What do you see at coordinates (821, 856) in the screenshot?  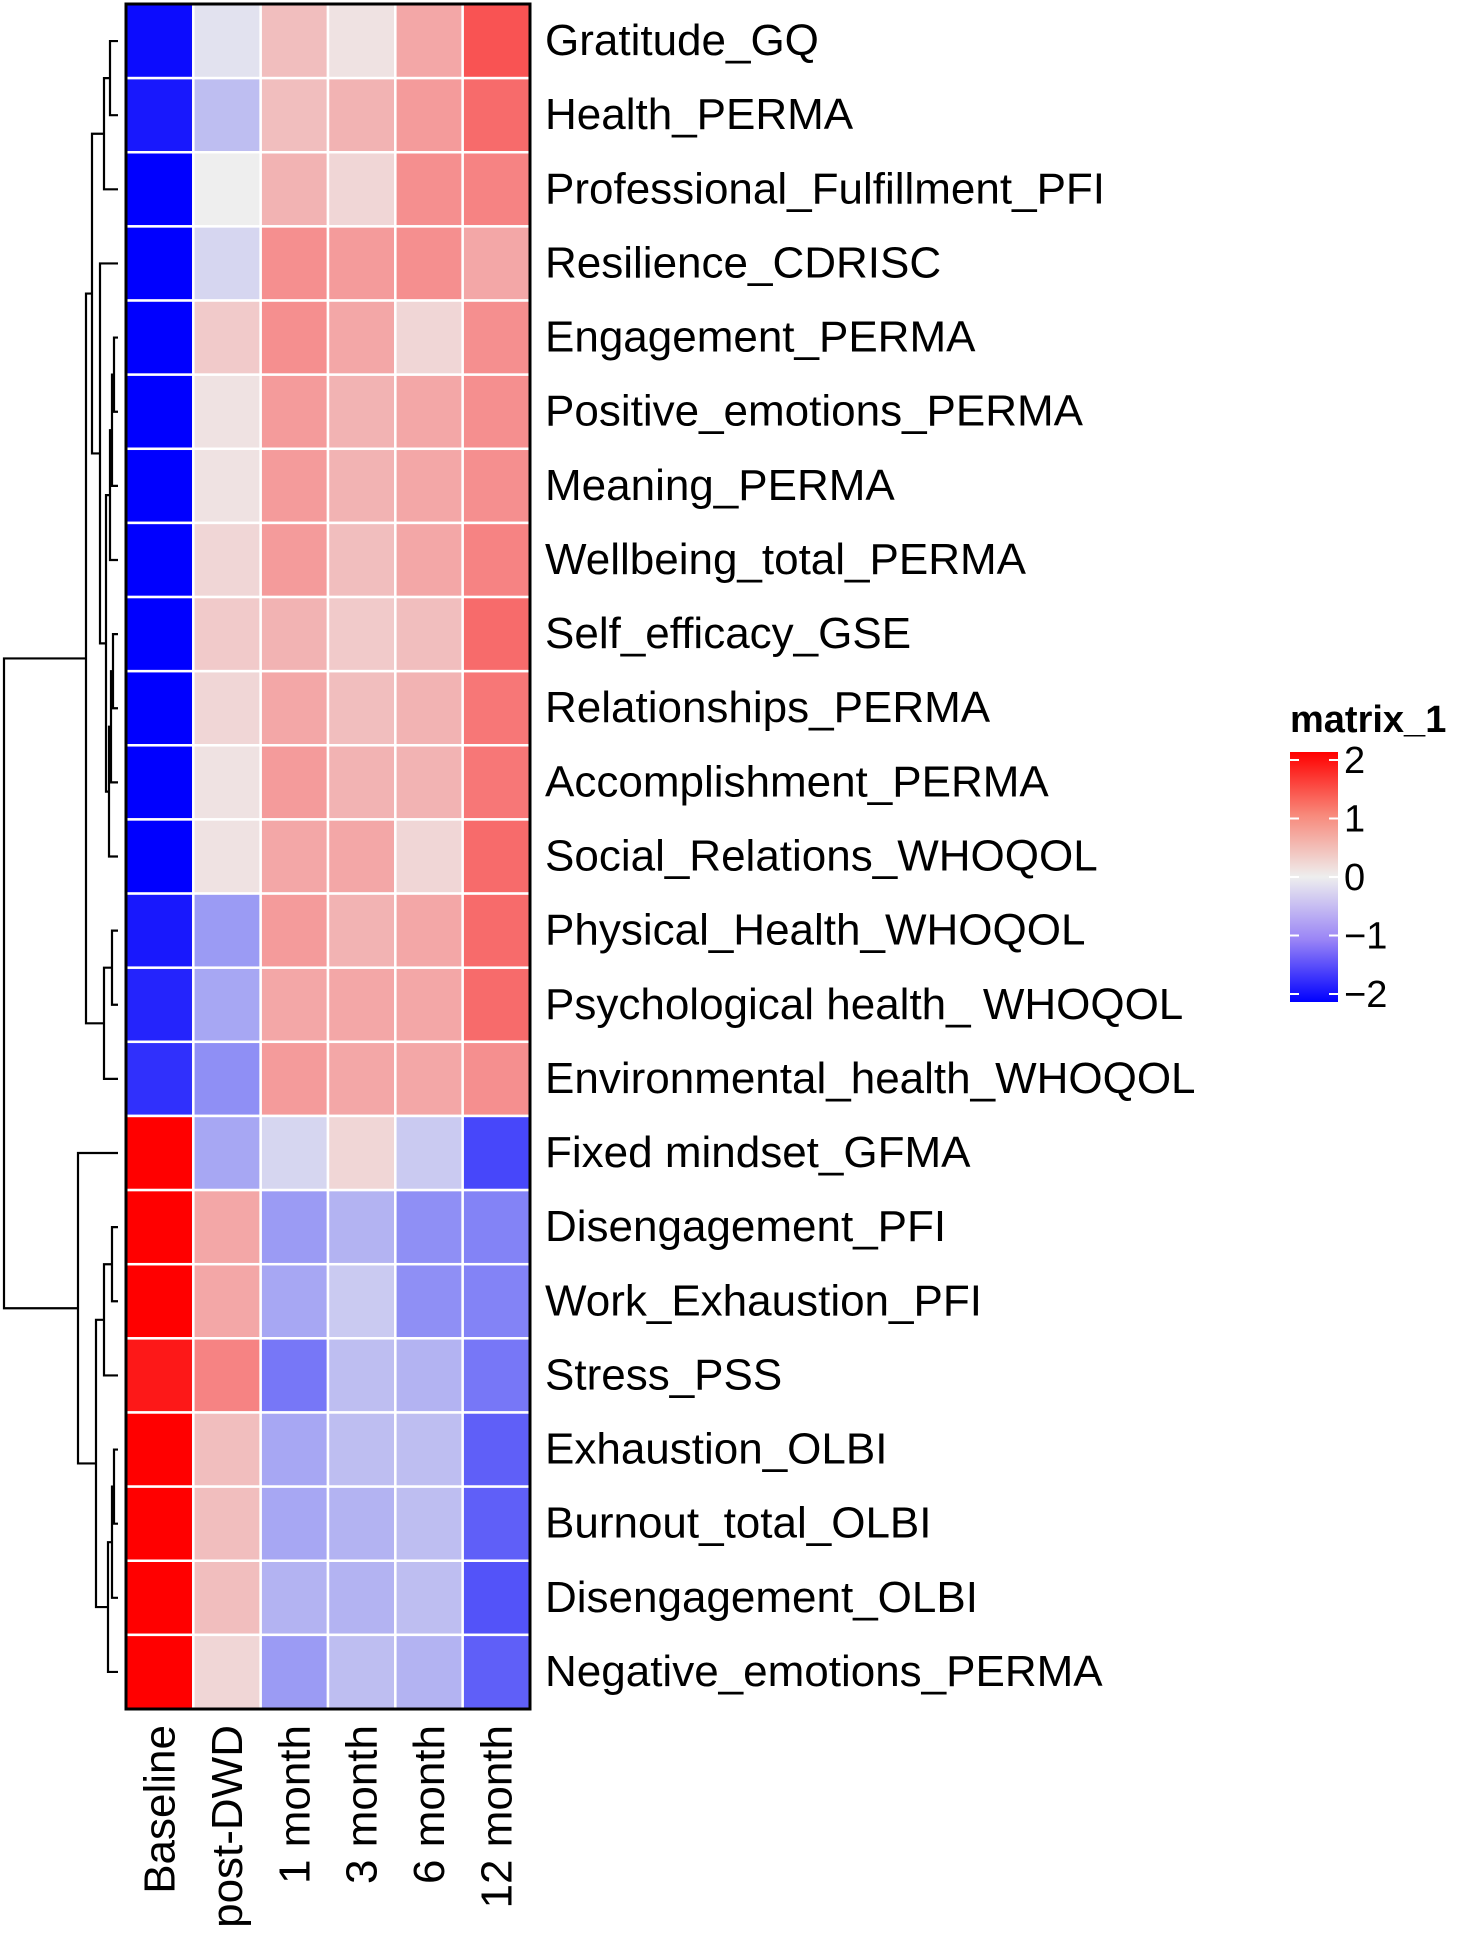 I see `row-label: Social_Relations_WHOQOL` at bounding box center [821, 856].